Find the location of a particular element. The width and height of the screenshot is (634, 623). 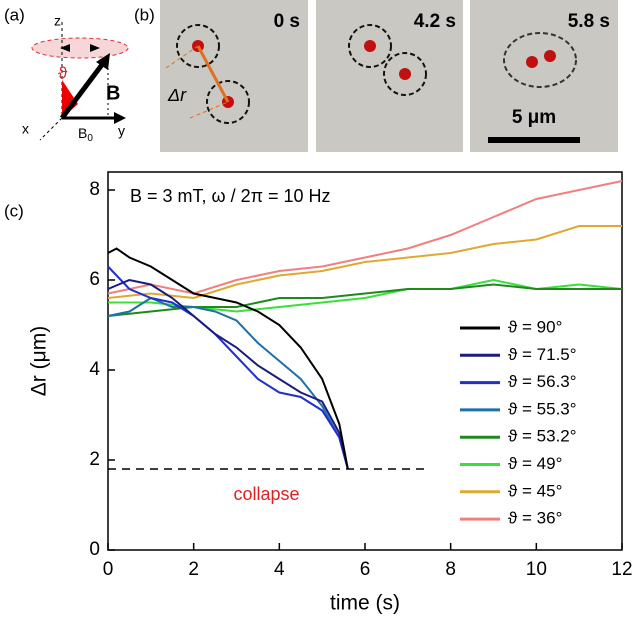

x-tick-label: 0 is located at coordinates (108, 569).